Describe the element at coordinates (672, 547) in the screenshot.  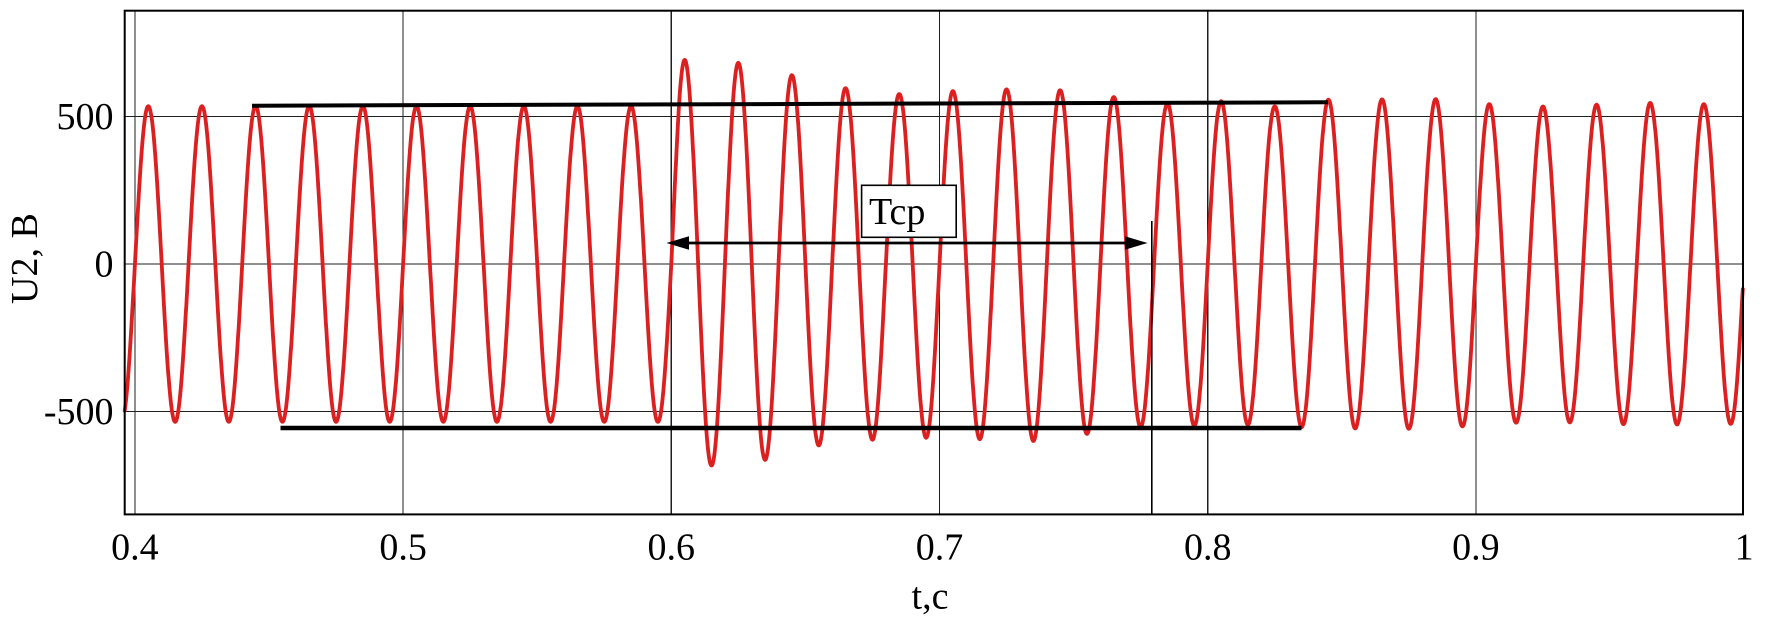
I see `svg-text: 0.6` at that location.